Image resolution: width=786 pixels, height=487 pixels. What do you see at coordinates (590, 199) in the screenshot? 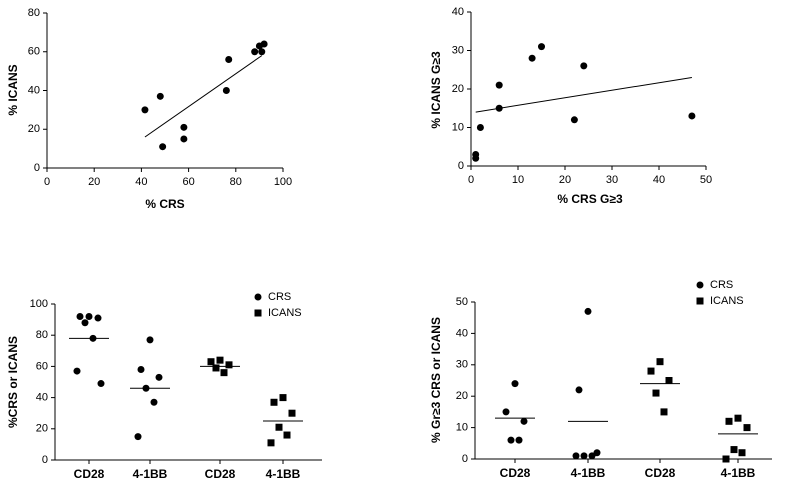
I see `x-axis-label: % CRS G≥3` at bounding box center [590, 199].